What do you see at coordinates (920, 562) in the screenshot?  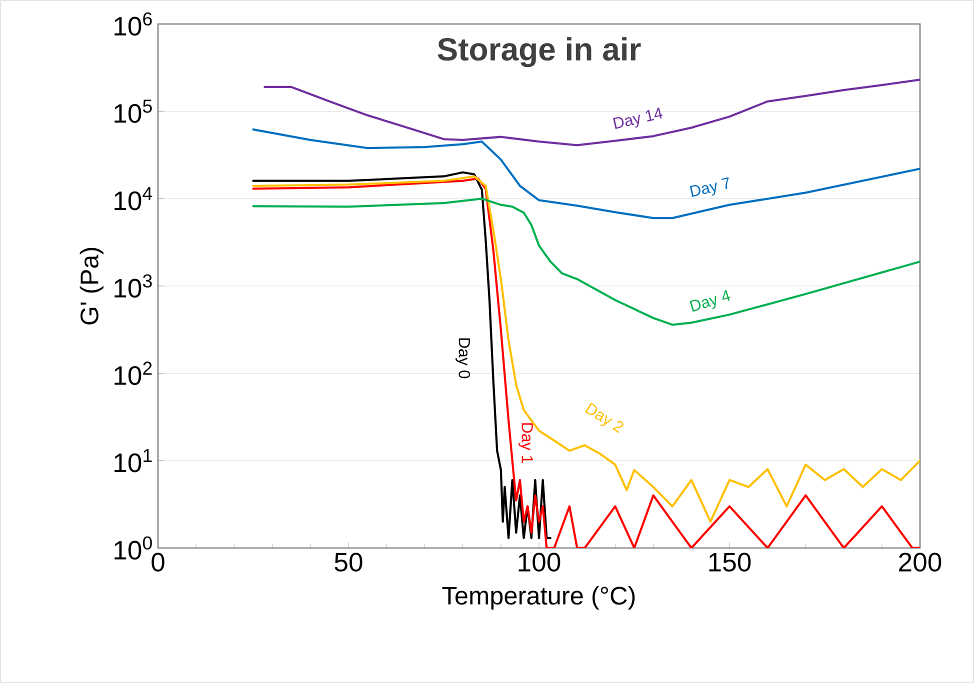 I see `x-tick-label: 200` at bounding box center [920, 562].